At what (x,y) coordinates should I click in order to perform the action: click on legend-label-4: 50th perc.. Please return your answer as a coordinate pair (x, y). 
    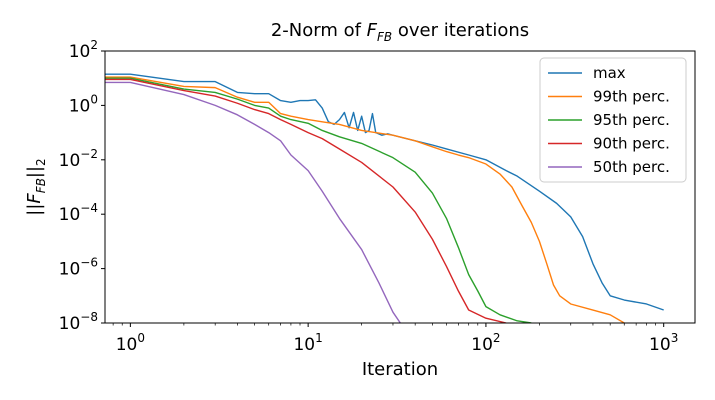
    Looking at the image, I should click on (631, 167).